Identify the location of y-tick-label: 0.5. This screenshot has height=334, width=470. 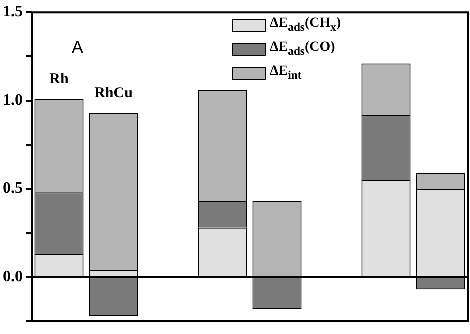
(13, 189).